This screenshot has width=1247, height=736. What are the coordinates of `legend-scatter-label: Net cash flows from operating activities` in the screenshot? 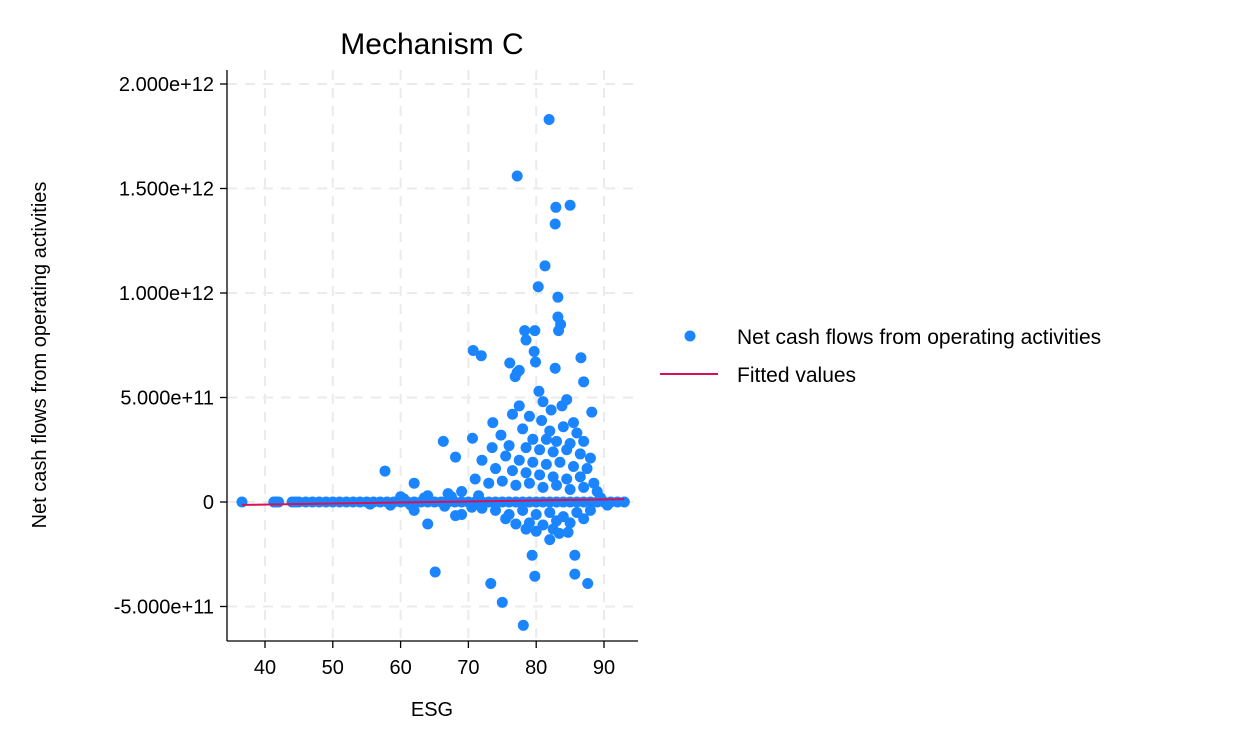 It's located at (919, 337).